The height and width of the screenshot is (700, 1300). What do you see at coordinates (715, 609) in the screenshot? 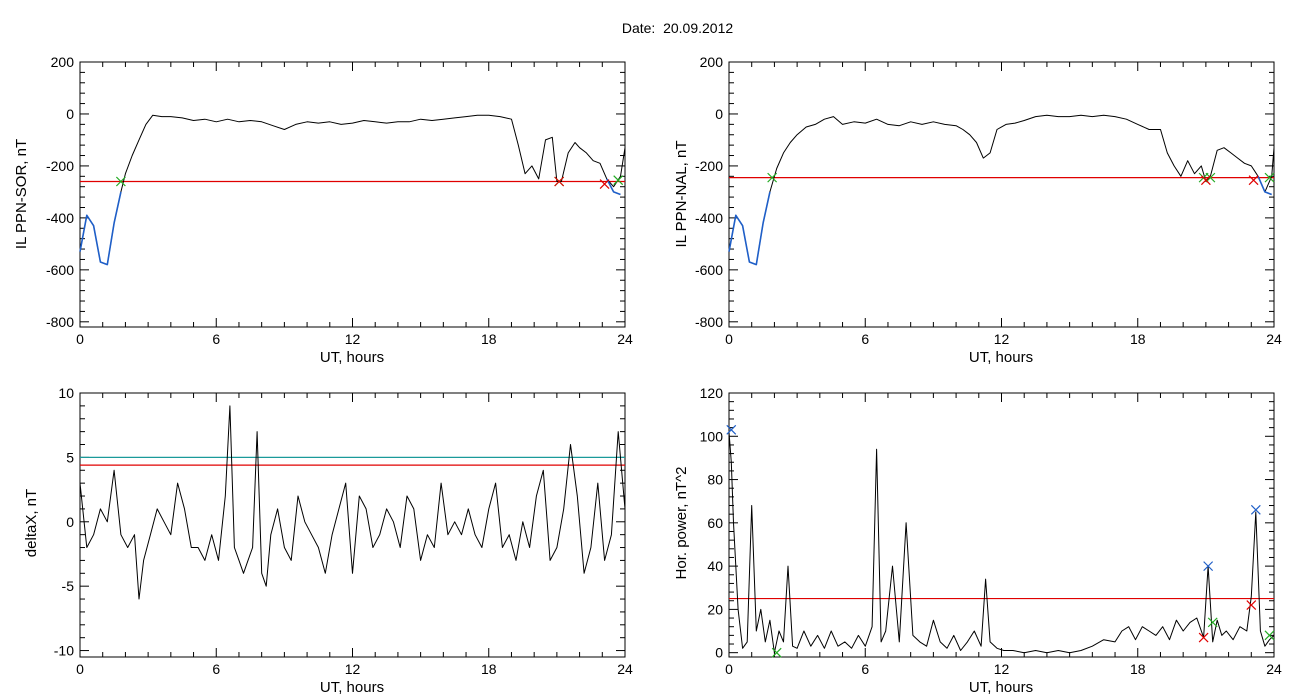
I see `y-tick-label: 20` at bounding box center [715, 609].